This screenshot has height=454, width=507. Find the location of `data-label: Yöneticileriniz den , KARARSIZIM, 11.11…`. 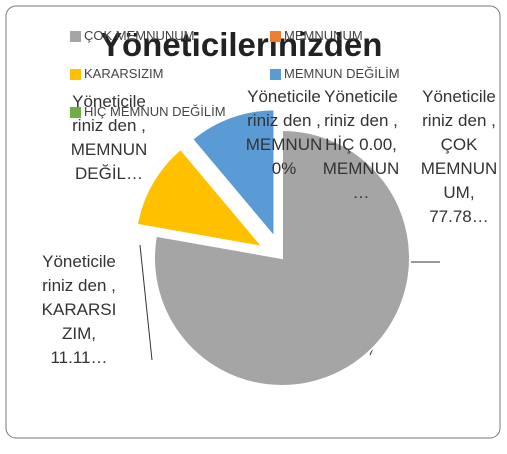

data-label: Yöneticileriniz den , KARARSIZIM, 11.11… is located at coordinates (79, 309).